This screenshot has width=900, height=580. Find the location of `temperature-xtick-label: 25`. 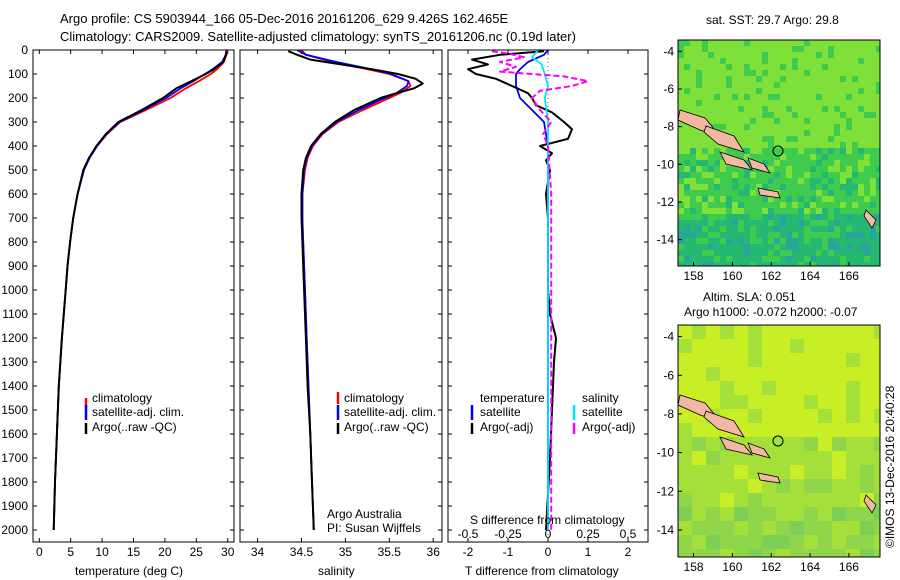

temperature-xtick-label: 25 is located at coordinates (197, 552).